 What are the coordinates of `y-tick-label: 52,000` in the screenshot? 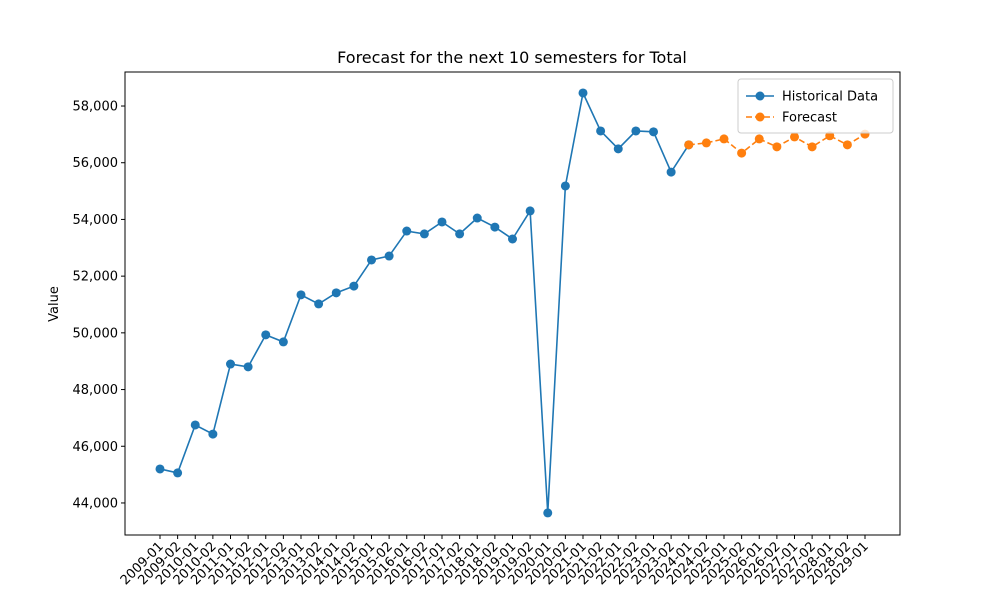 It's located at (96, 277).